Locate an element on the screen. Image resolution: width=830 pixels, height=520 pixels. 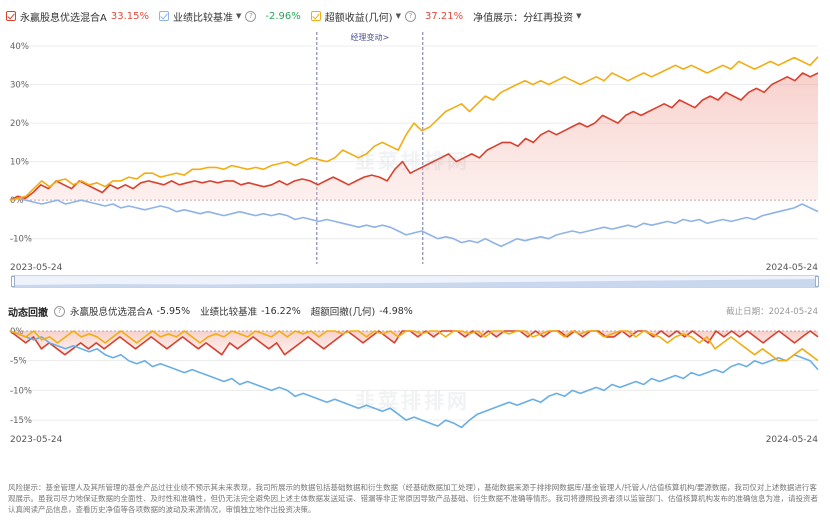
legend-excess: 超额收益(几何) ▼ ? 37.21% is located at coordinates (387, 16).